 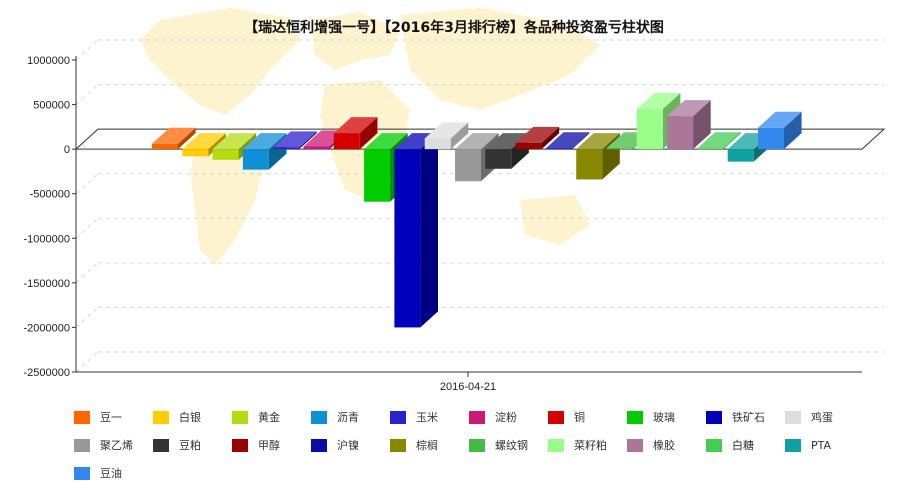 What do you see at coordinates (664, 445) in the screenshot?
I see `legend-label: 橡胶` at bounding box center [664, 445].